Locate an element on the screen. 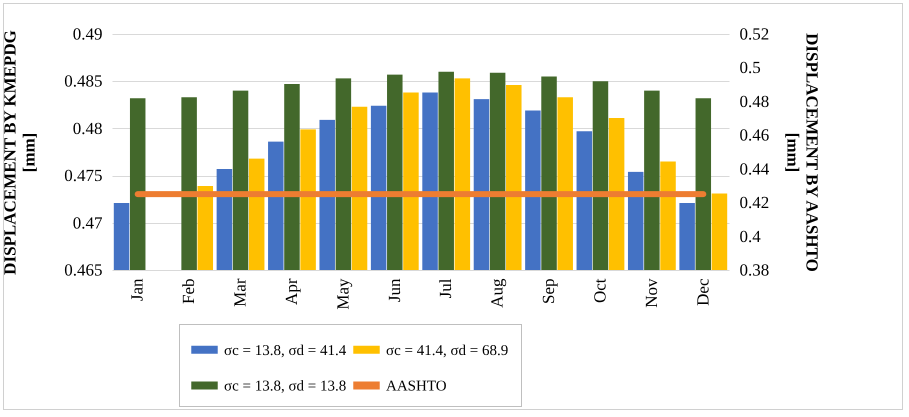 The width and height of the screenshot is (909, 417). y-tick-label: 0.475 is located at coordinates (83, 176).